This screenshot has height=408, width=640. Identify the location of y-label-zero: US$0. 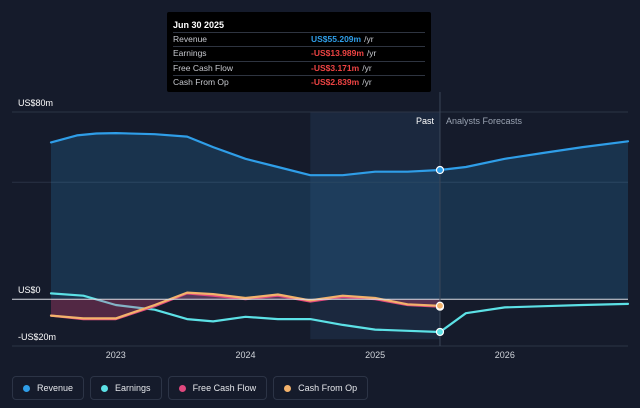
(29, 290).